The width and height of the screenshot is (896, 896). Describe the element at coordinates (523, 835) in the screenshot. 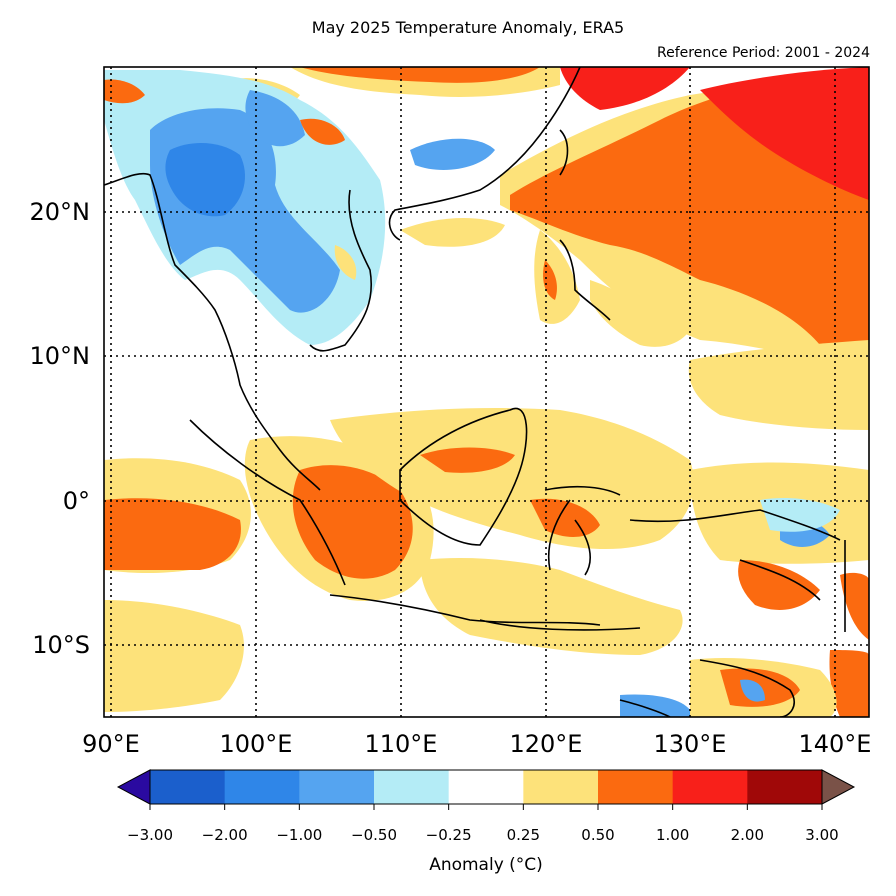

I see `colorbar-tick-label: 0.25` at that location.